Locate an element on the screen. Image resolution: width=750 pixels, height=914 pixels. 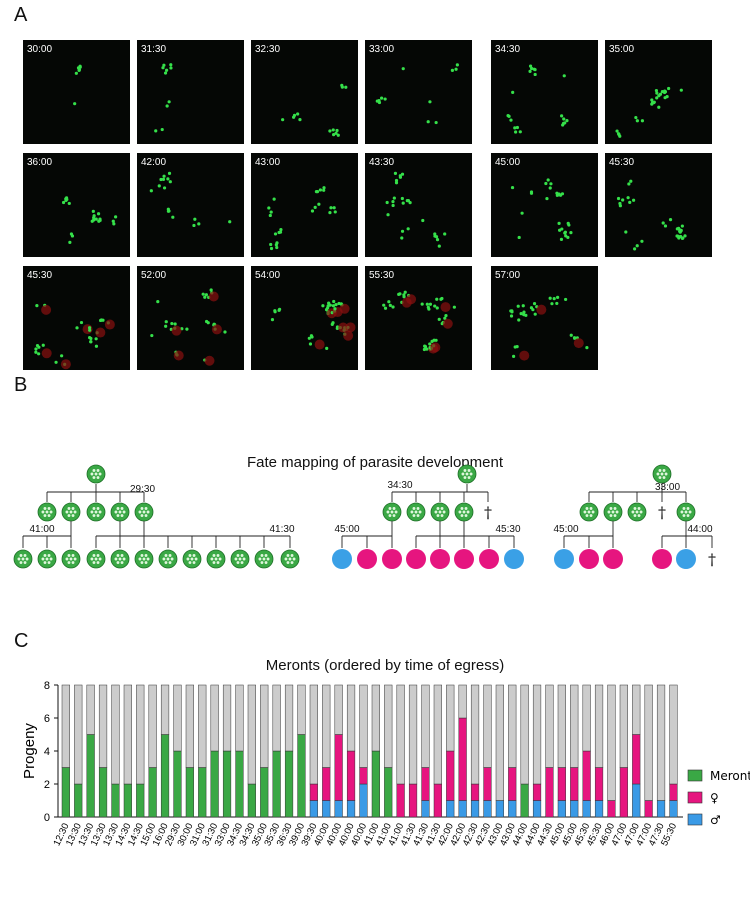
y-axis-label: Progeny is located at coordinates (29, 751).